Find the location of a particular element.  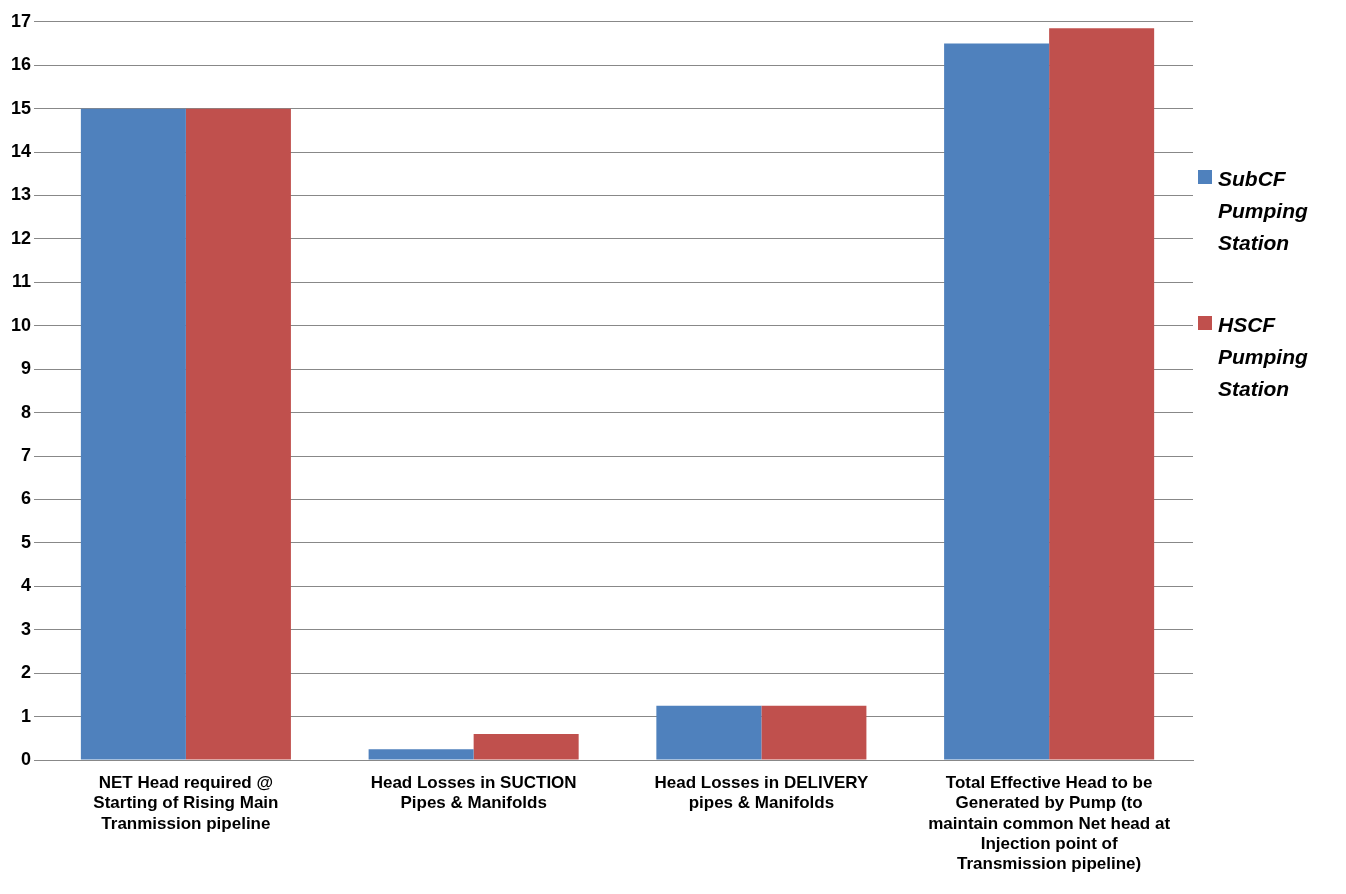

y-tick-label: 0 is located at coordinates (26, 758).